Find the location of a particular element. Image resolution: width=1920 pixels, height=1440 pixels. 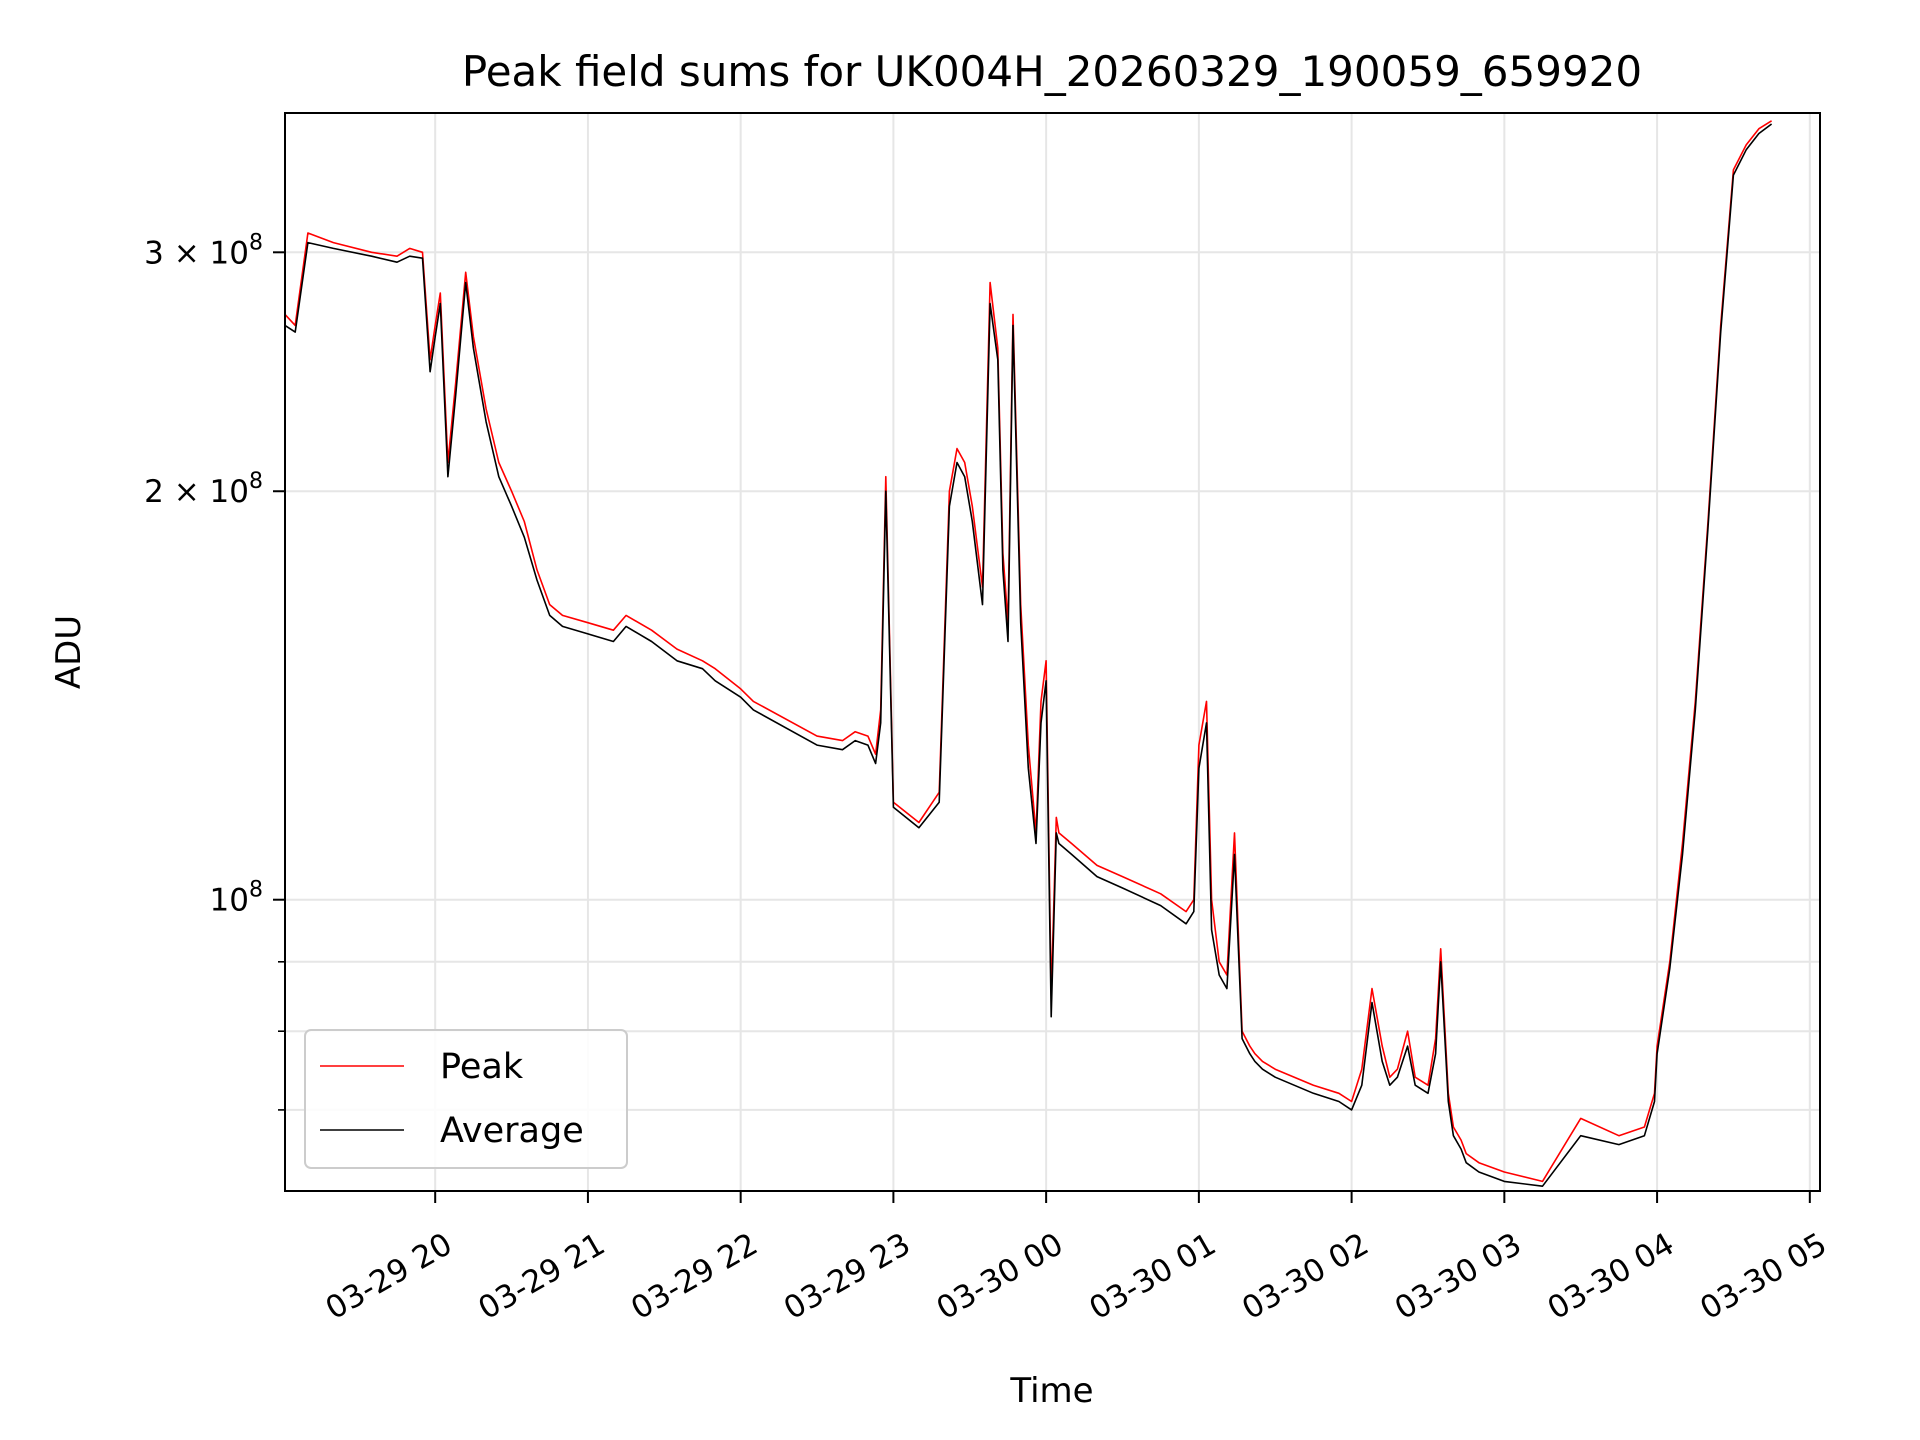

legend-label-peak: Peak is located at coordinates (482, 1067).